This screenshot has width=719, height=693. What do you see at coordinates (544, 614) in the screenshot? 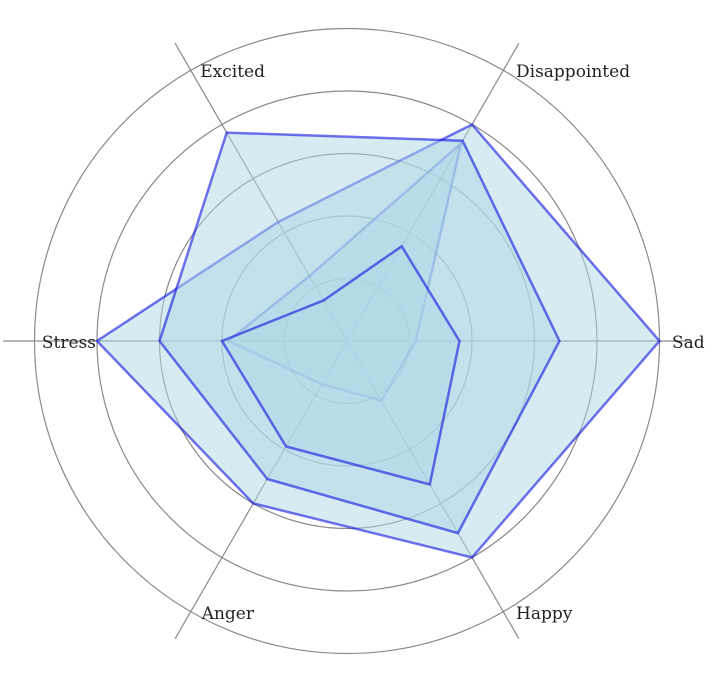
I see `axis-label-happy: Happy` at bounding box center [544, 614].